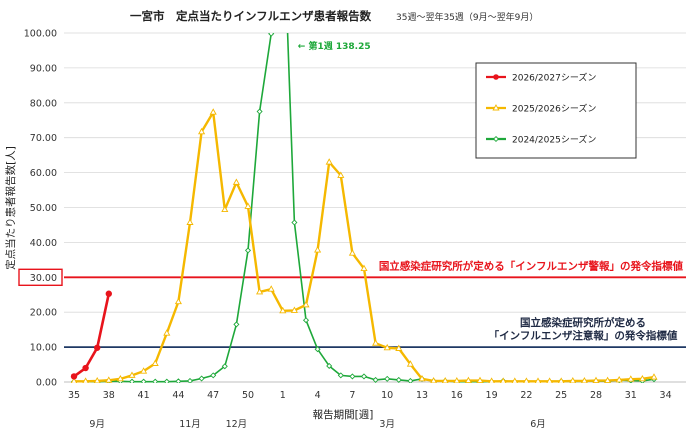  I want to click on x-tick-label: 41, so click(144, 395).